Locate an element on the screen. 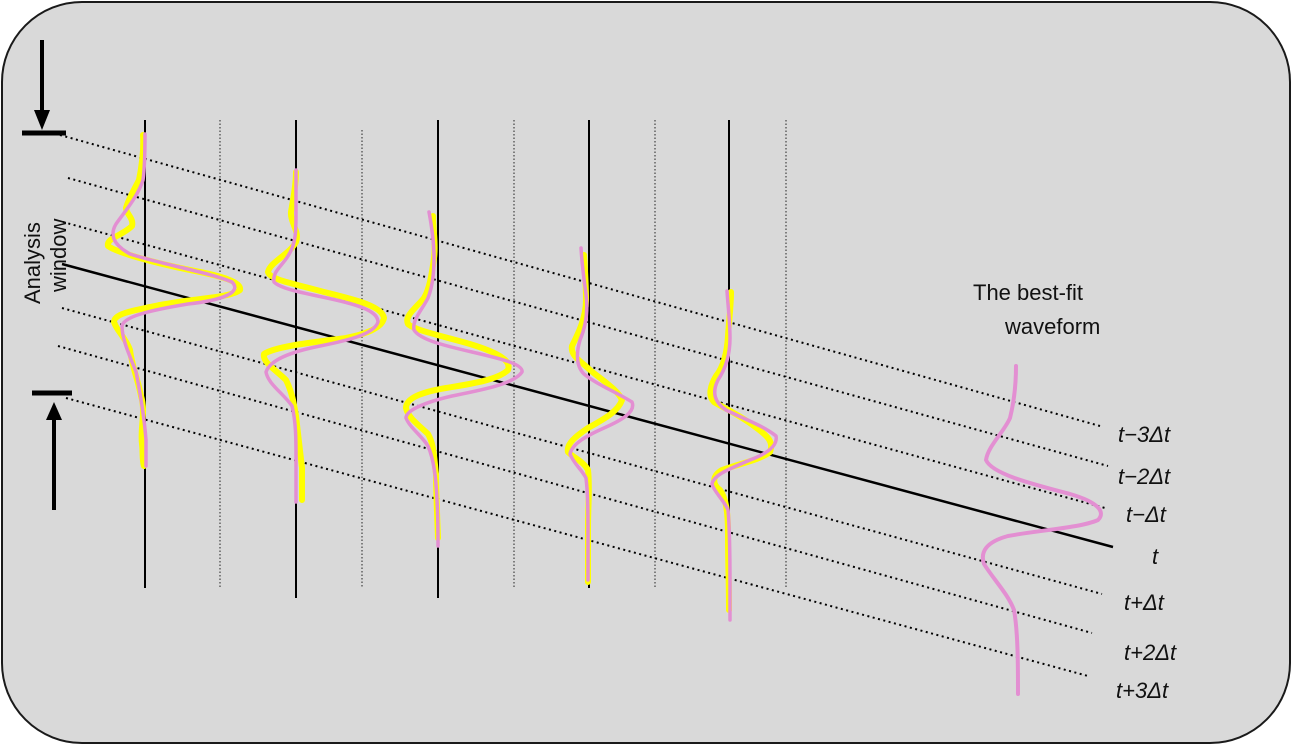 The height and width of the screenshot is (745, 1292). analysis-window-label: Analysis window is located at coordinates (45, 261).